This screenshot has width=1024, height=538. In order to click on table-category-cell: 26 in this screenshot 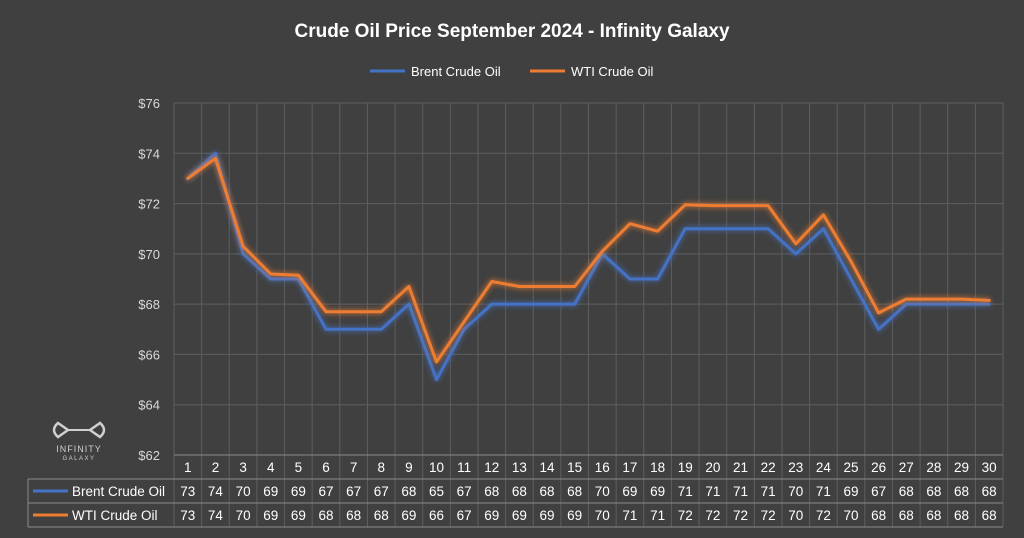, I will do `click(878, 467)`.